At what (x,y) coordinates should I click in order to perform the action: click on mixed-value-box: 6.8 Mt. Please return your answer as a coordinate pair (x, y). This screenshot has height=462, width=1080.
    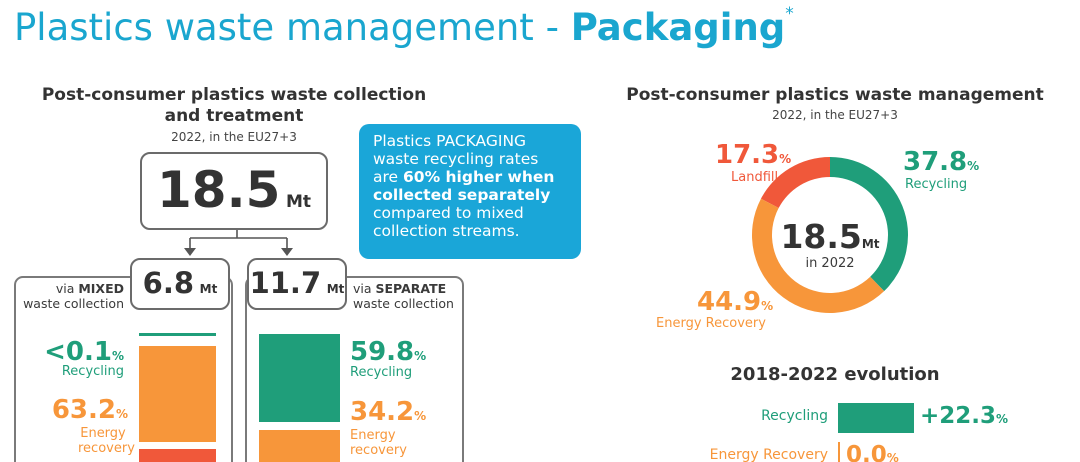
    Looking at the image, I should click on (180, 284).